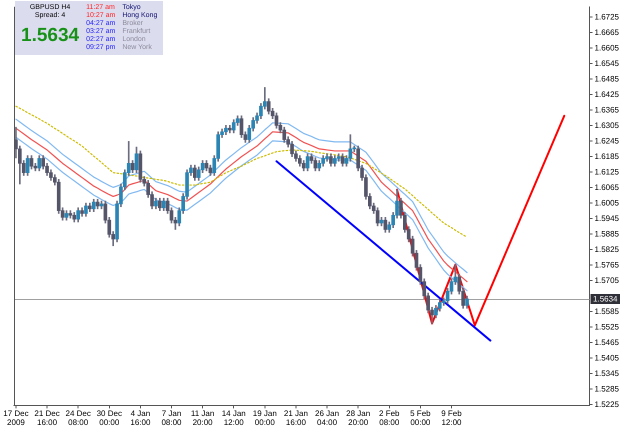  I want to click on x-tick-label: 26 Jan 04:00, so click(327, 418).